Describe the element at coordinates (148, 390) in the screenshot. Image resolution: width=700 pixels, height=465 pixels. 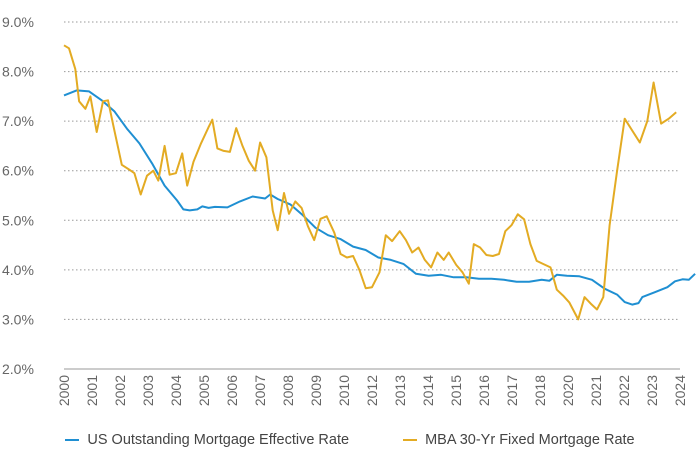
I see `x-tick-label: 2003` at that location.